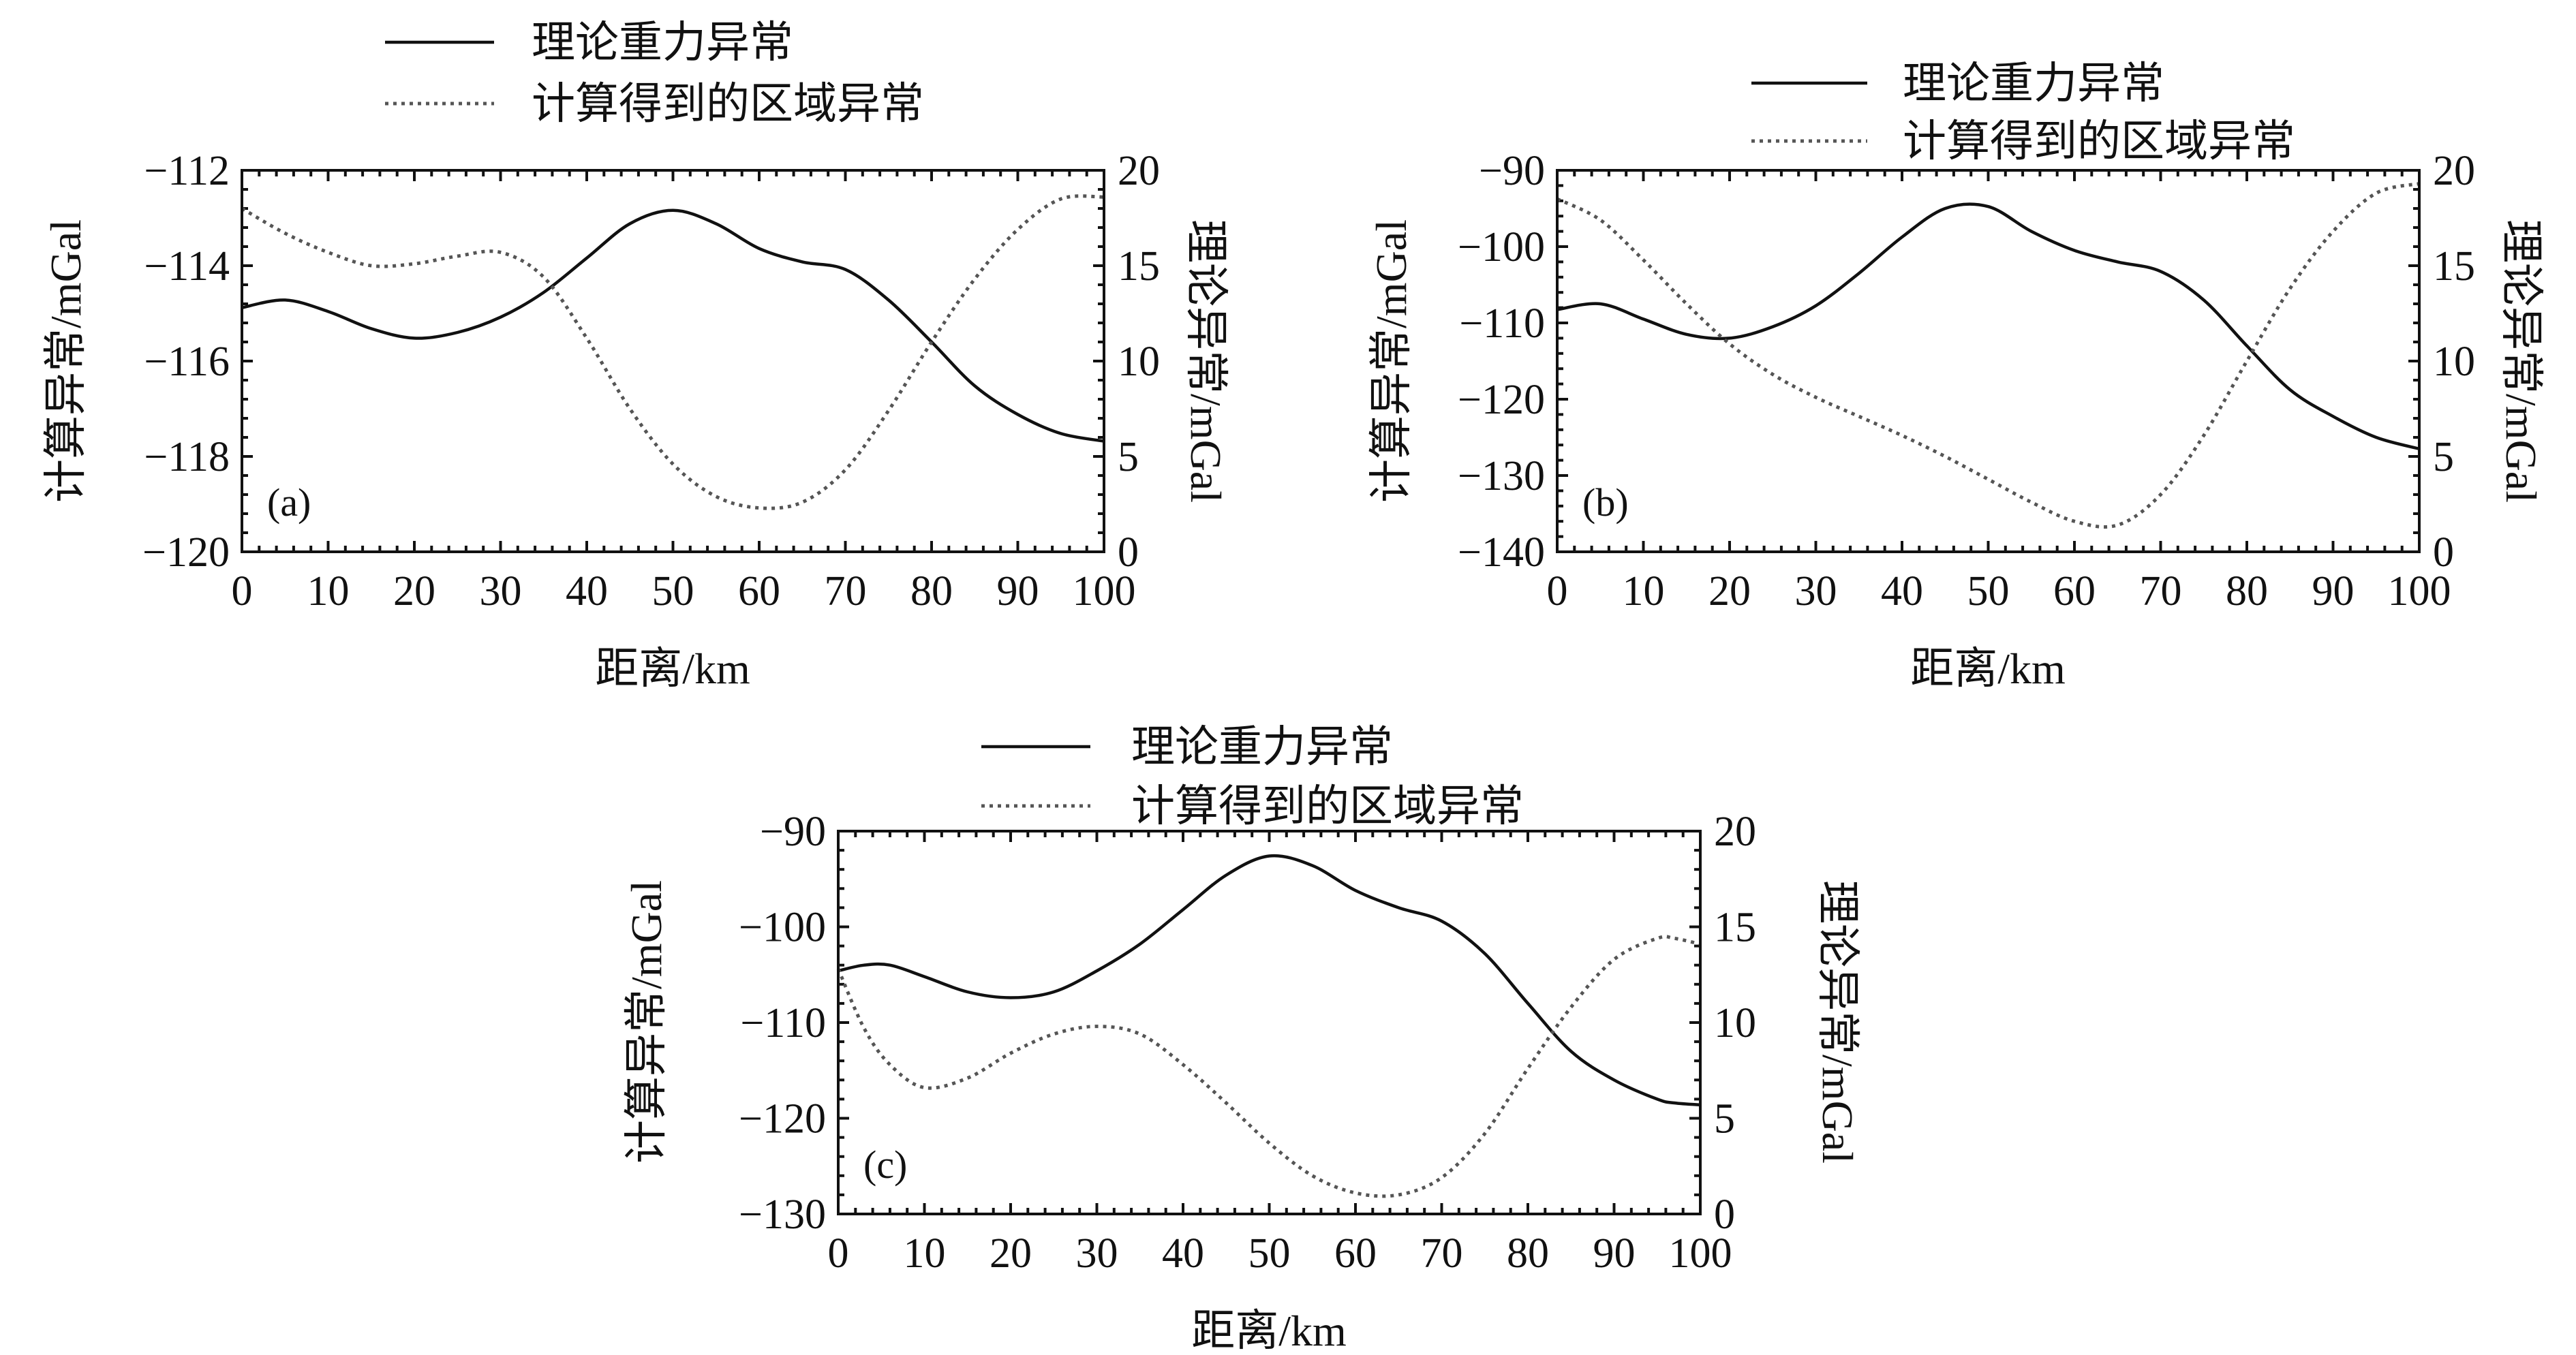 Image resolution: width=2576 pixels, height=1355 pixels. I want to click on plot-frame-b, so click(1989, 361).